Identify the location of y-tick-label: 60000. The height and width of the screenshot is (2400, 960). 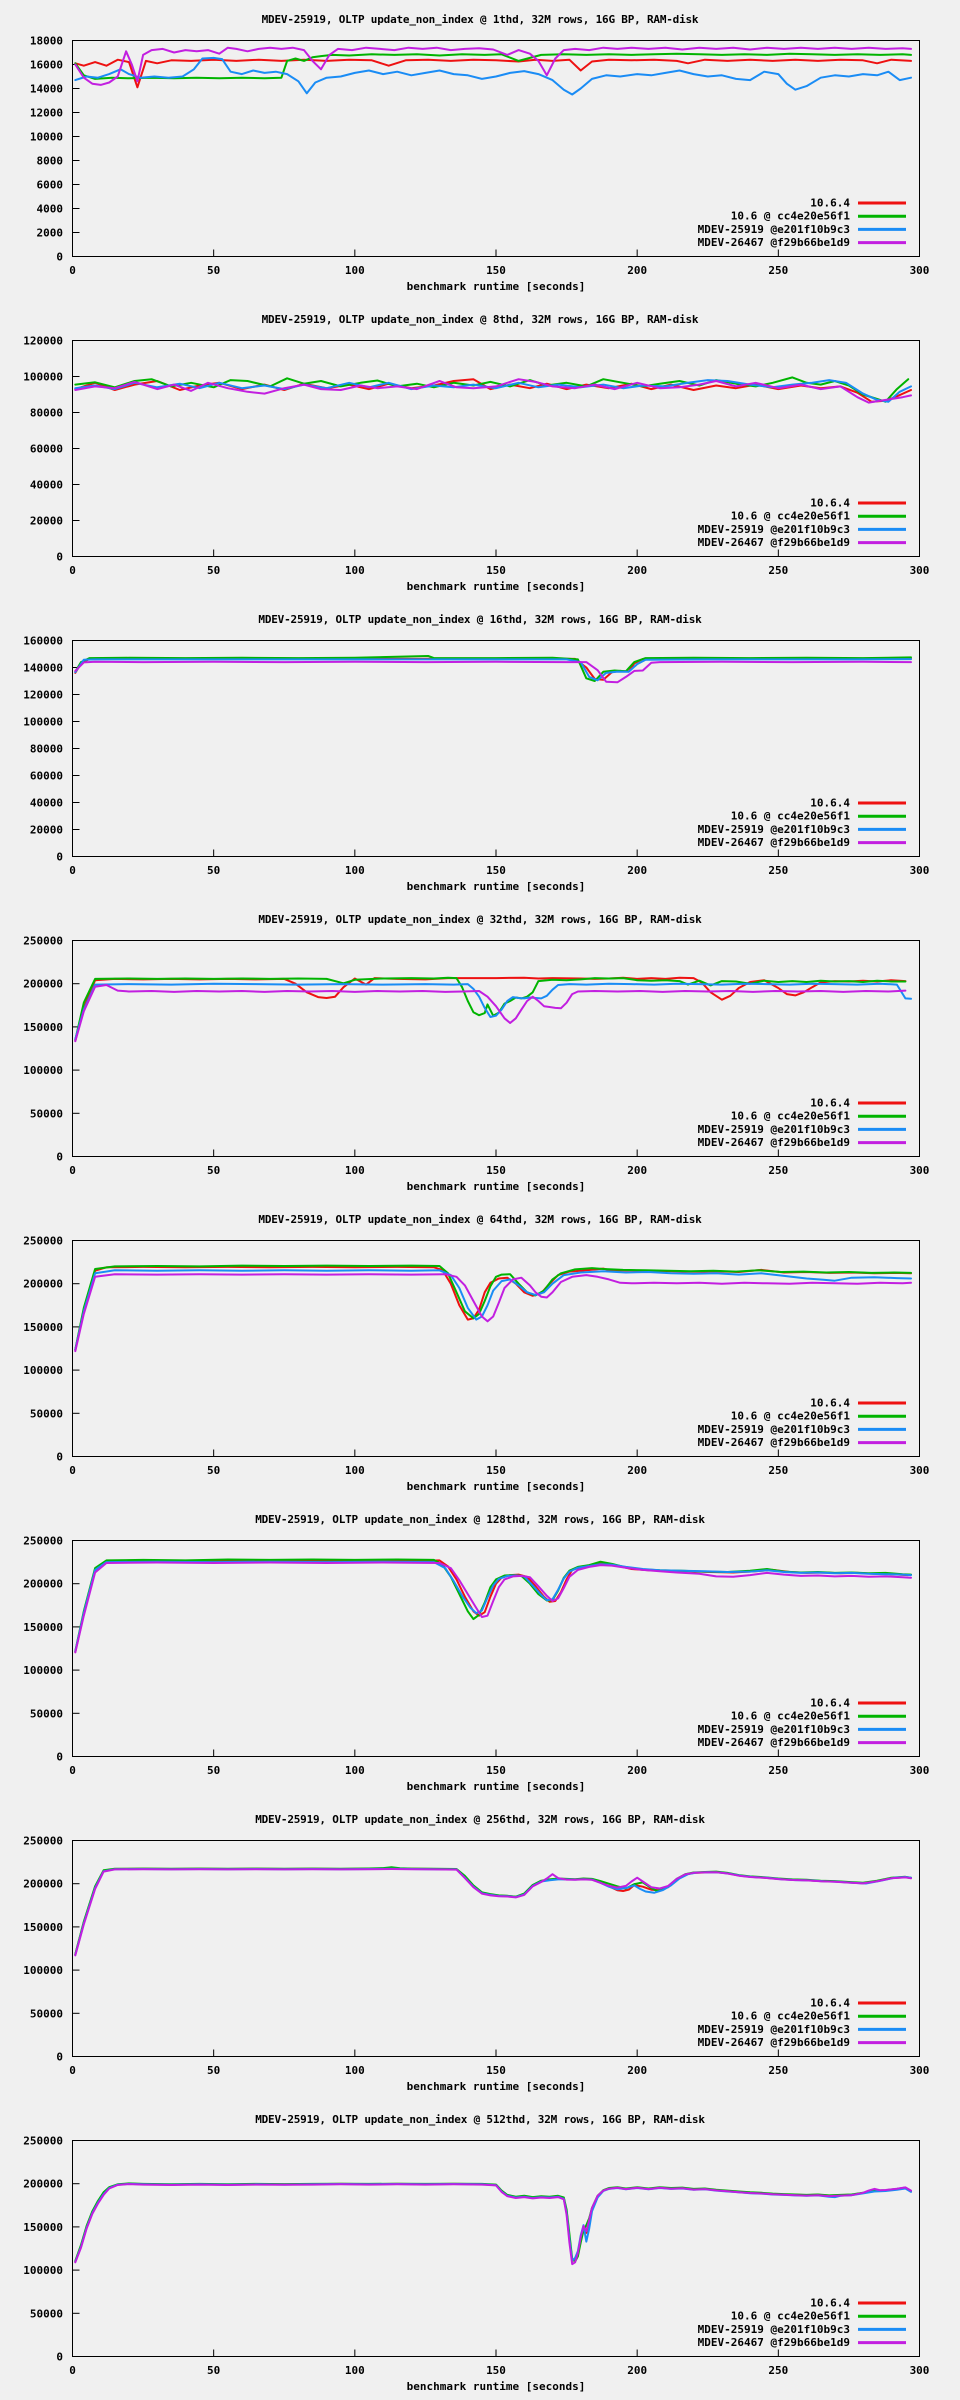
(46, 449).